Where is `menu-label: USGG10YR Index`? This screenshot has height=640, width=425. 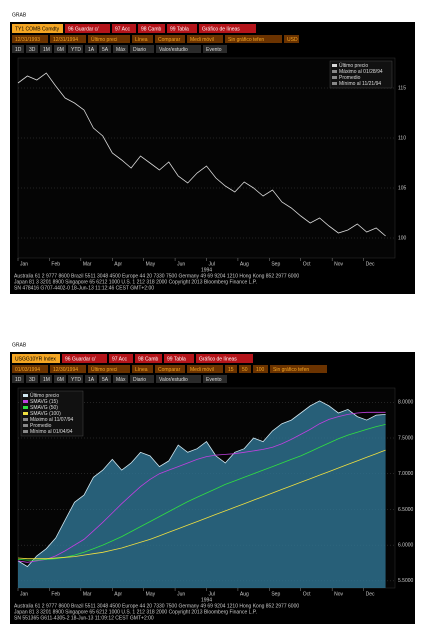 menu-label: USGG10YR Index is located at coordinates (35, 359).